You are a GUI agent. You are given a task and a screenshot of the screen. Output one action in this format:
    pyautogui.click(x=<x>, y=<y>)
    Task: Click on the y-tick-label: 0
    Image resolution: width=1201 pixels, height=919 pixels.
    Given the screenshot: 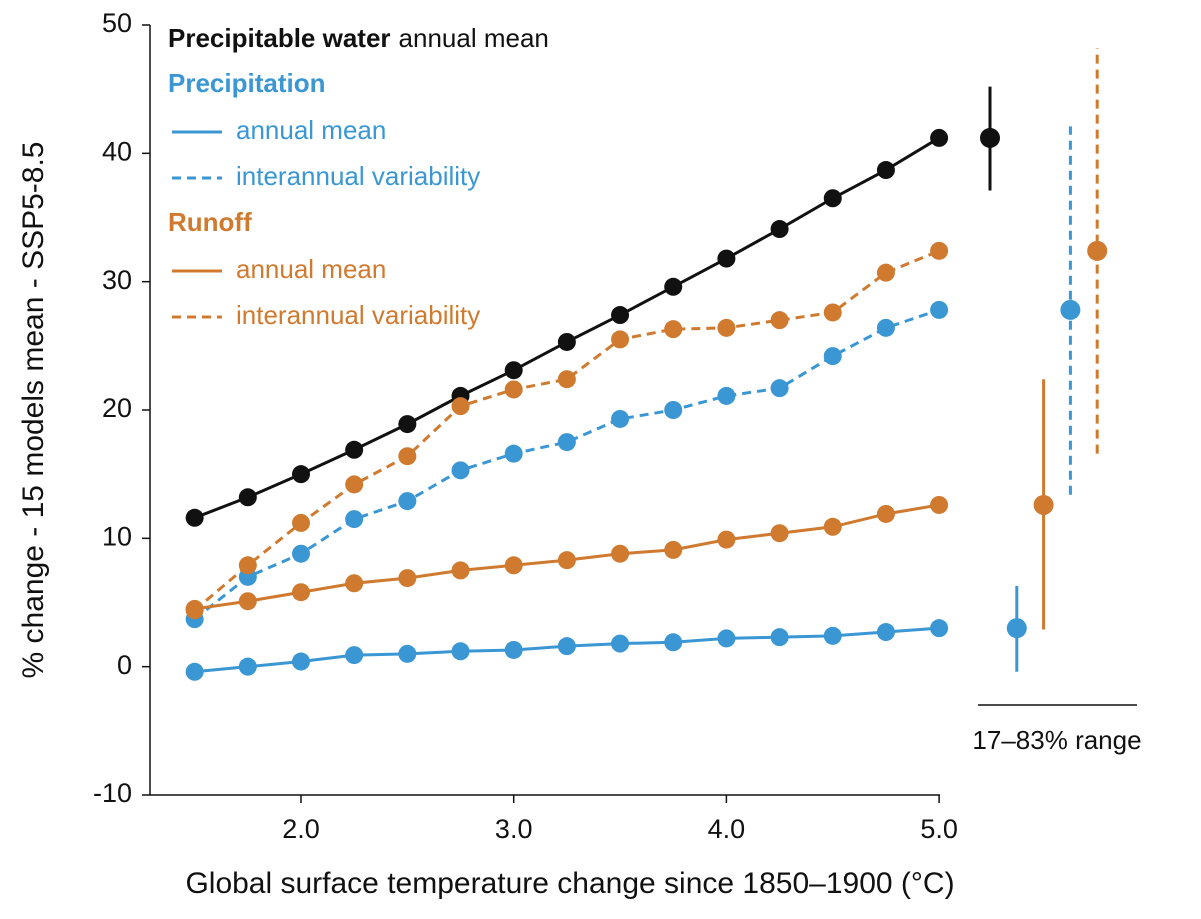 What is the action you would take?
    pyautogui.click(x=124, y=665)
    